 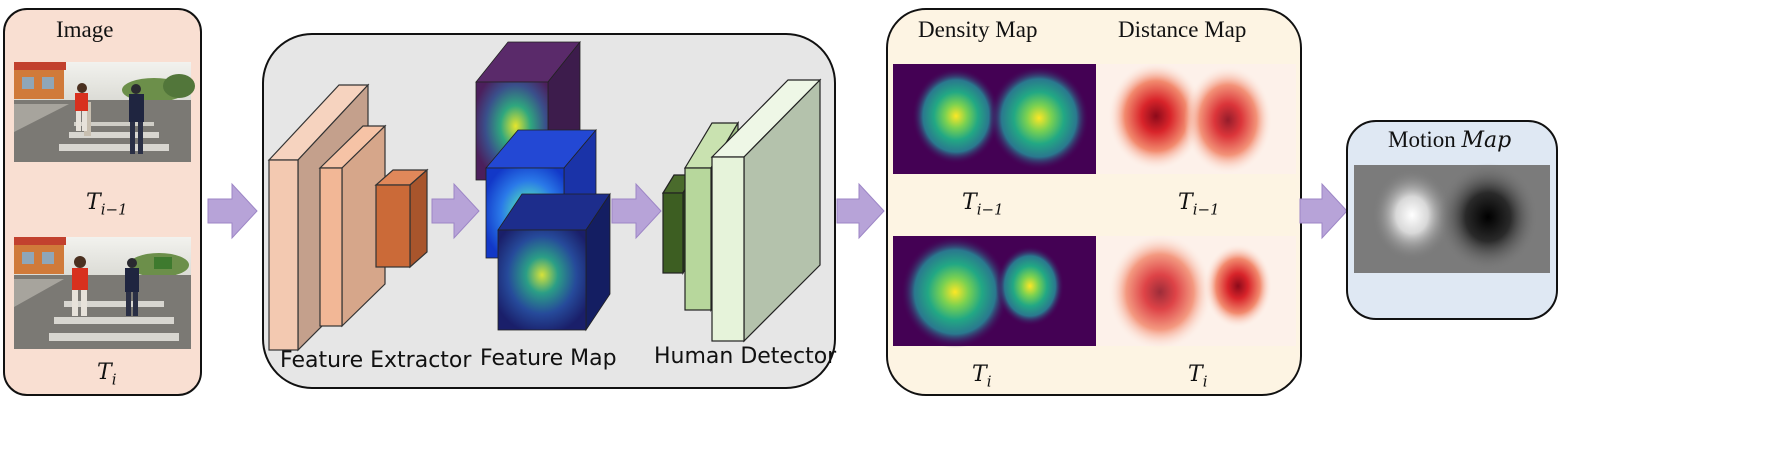 I want to click on motion-map-title: Motion Map, so click(x=1450, y=140).